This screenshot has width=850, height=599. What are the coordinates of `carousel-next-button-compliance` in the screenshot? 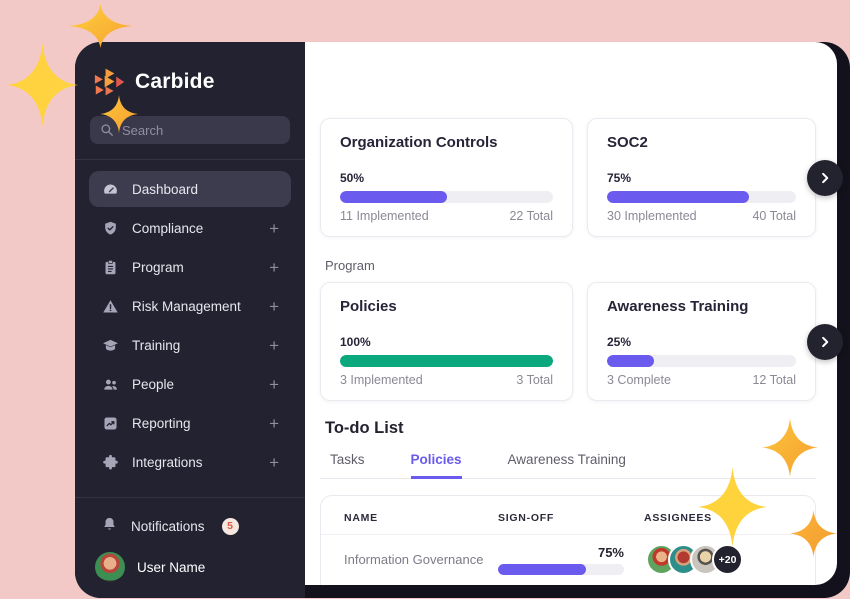 It's located at (825, 178).